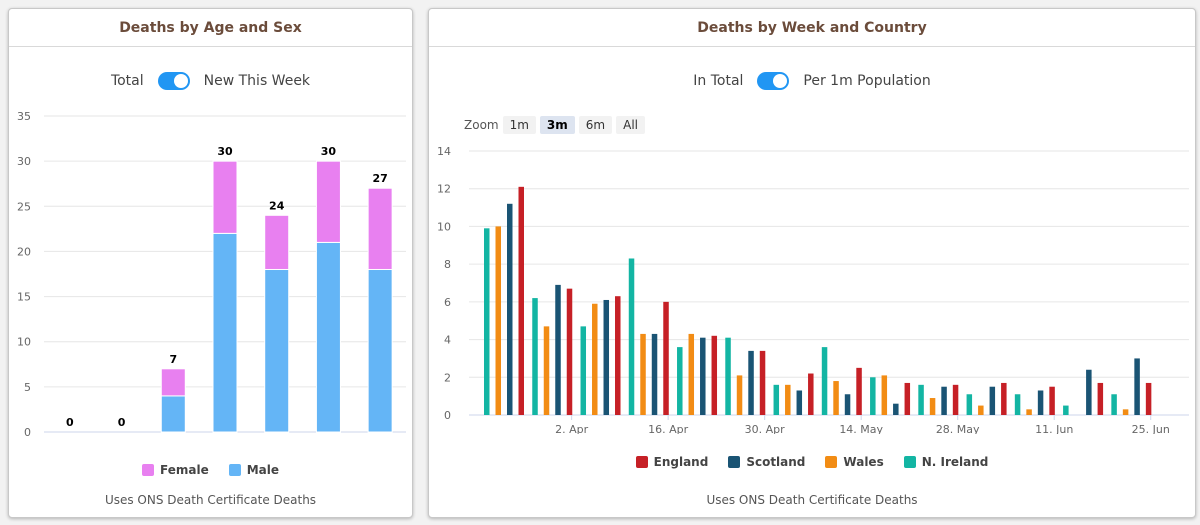 The image size is (1200, 525). Describe the element at coordinates (210, 28) in the screenshot. I see `age-sex-panel-title: Deaths by Age and Sex` at that location.